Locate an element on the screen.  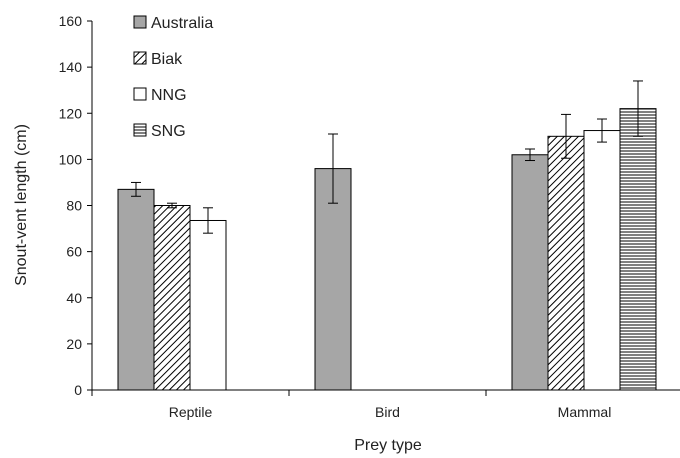
legend-swatch-biak is located at coordinates (140, 58).